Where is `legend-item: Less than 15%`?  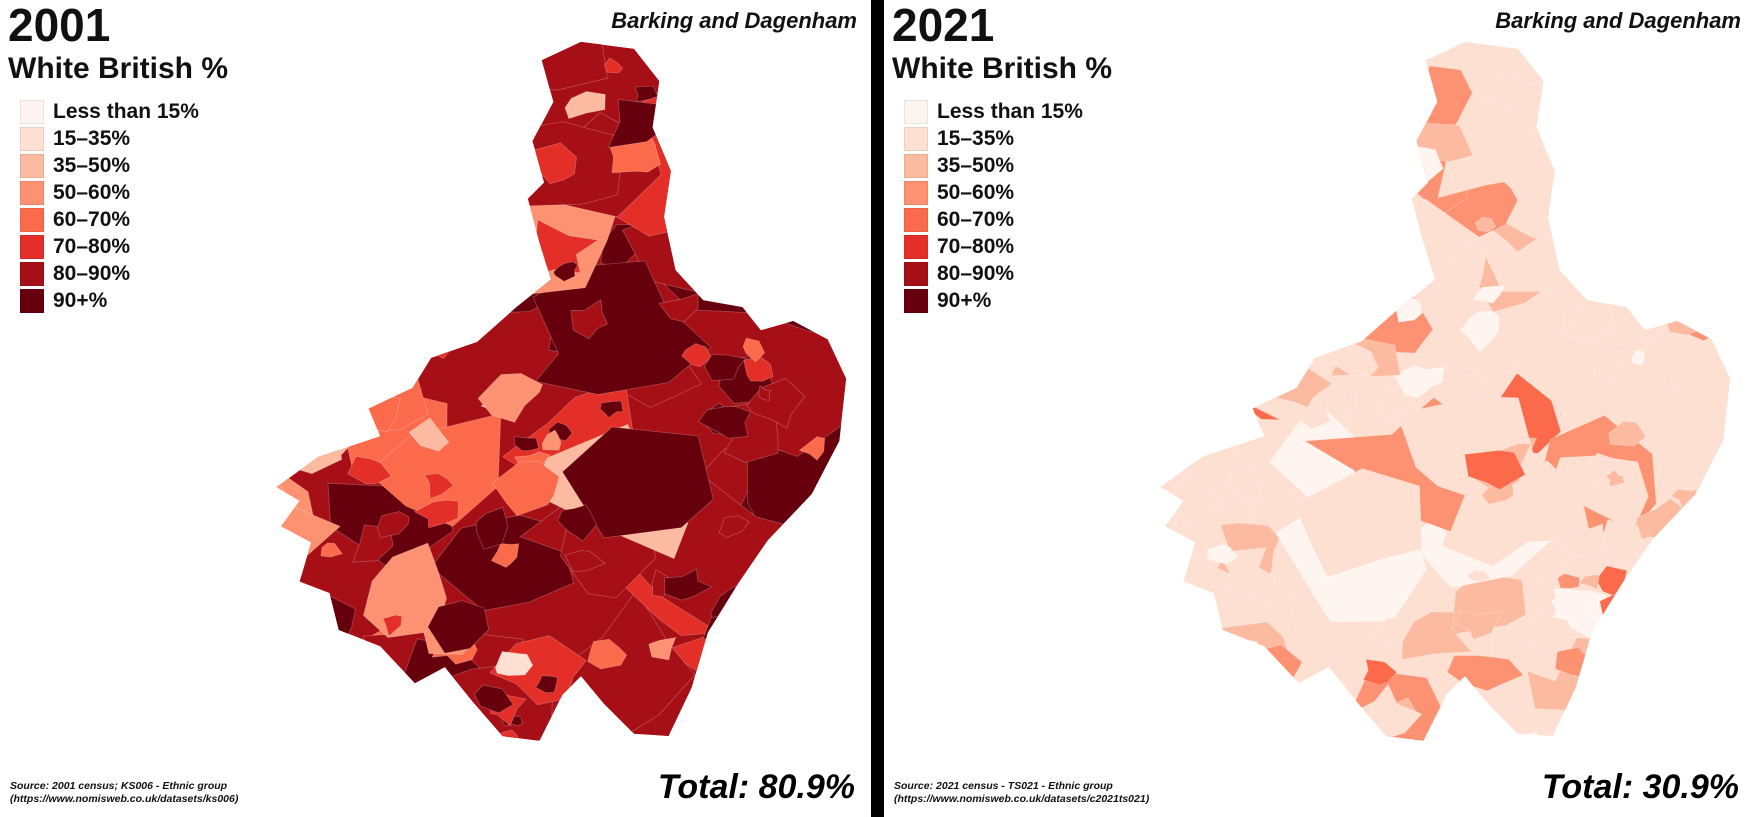 legend-item: Less than 15% is located at coordinates (993, 112).